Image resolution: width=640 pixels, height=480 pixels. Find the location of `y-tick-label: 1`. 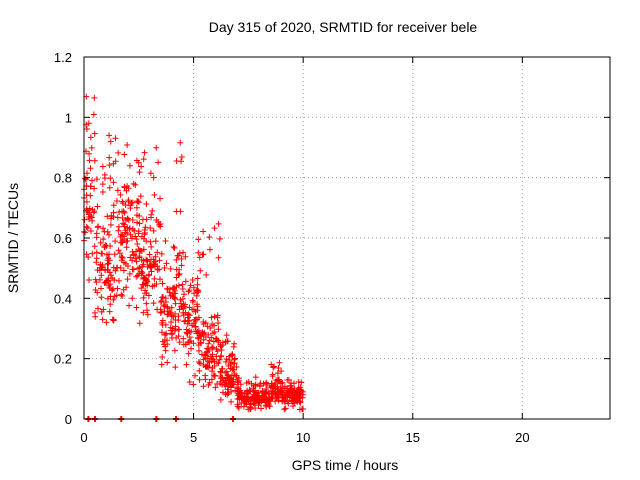

y-tick-label: 1 is located at coordinates (68, 117).